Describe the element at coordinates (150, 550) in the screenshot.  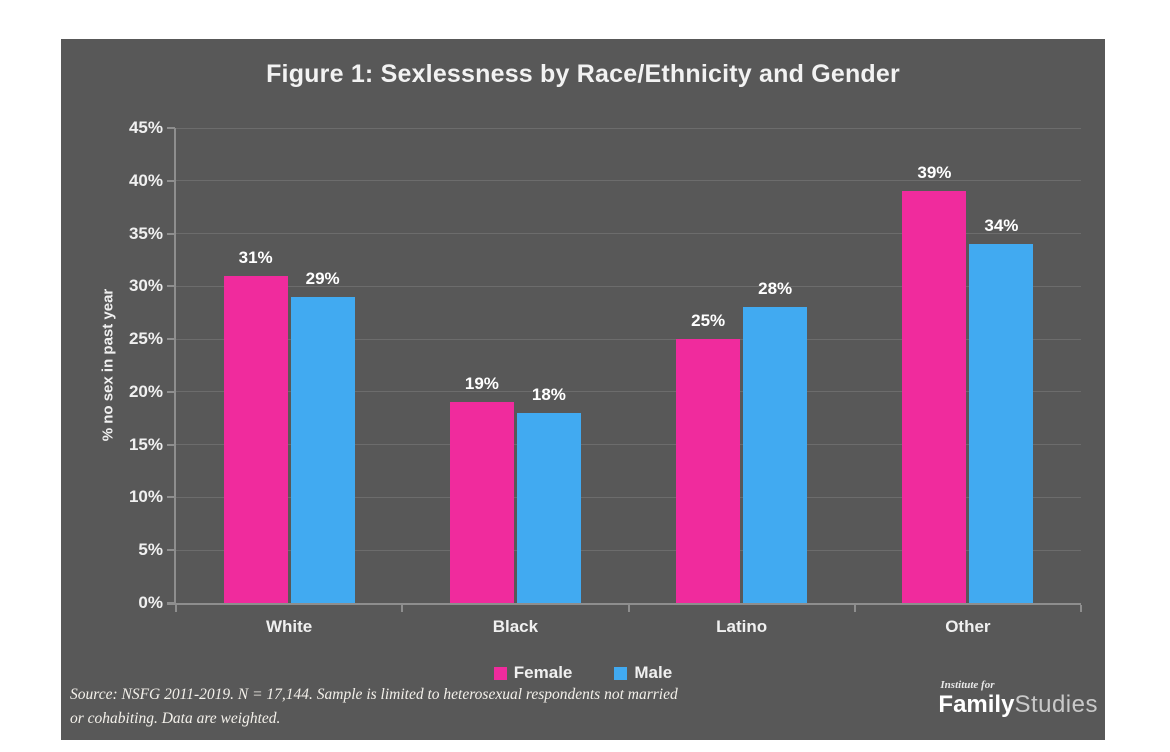
I see `y-tick-label-5: 5%` at that location.